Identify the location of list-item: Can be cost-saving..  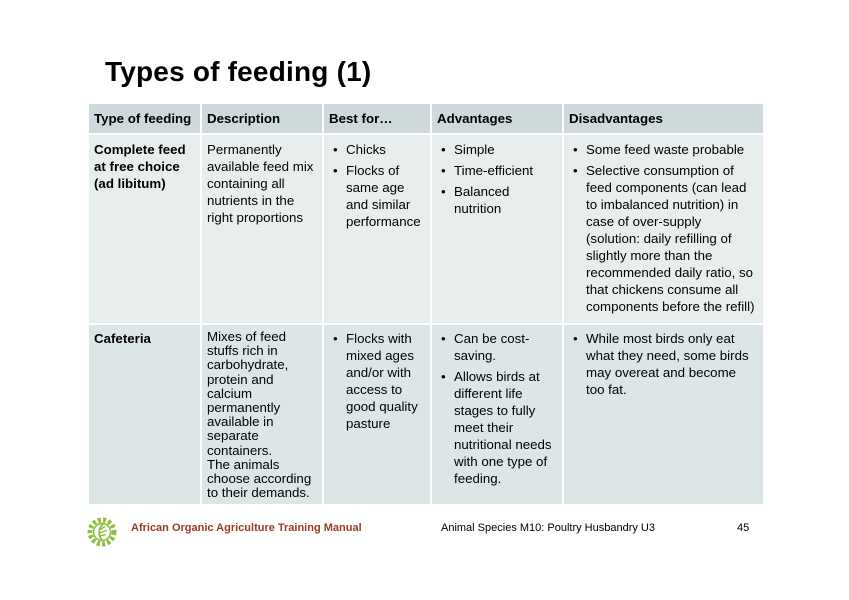
(497, 347).